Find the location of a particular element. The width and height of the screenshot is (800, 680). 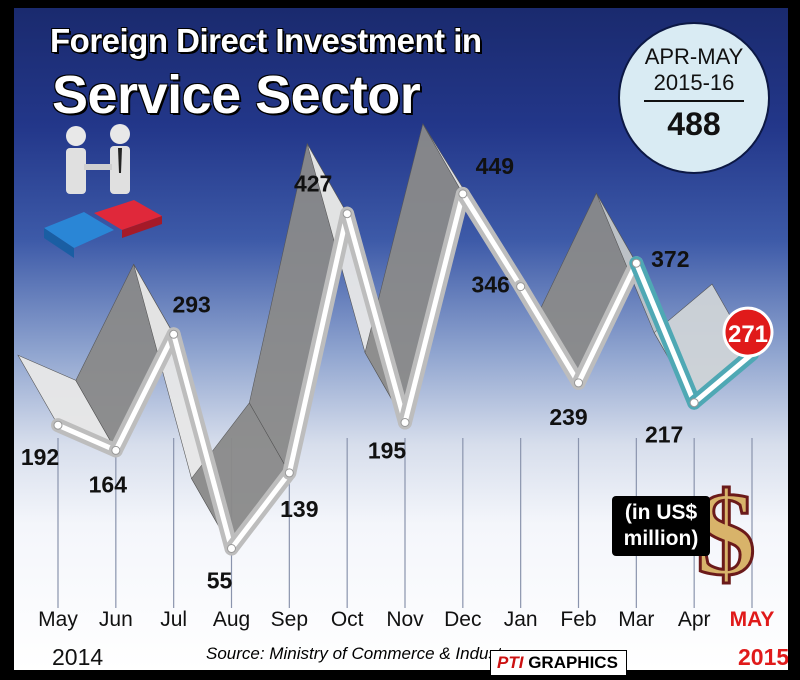

category-label-4: Sep is located at coordinates (289, 619).